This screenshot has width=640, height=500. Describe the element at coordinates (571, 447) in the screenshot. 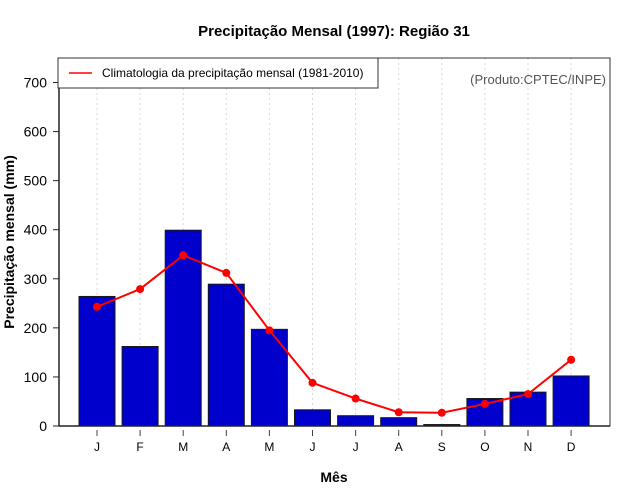

I see `x-tick-label: D` at that location.